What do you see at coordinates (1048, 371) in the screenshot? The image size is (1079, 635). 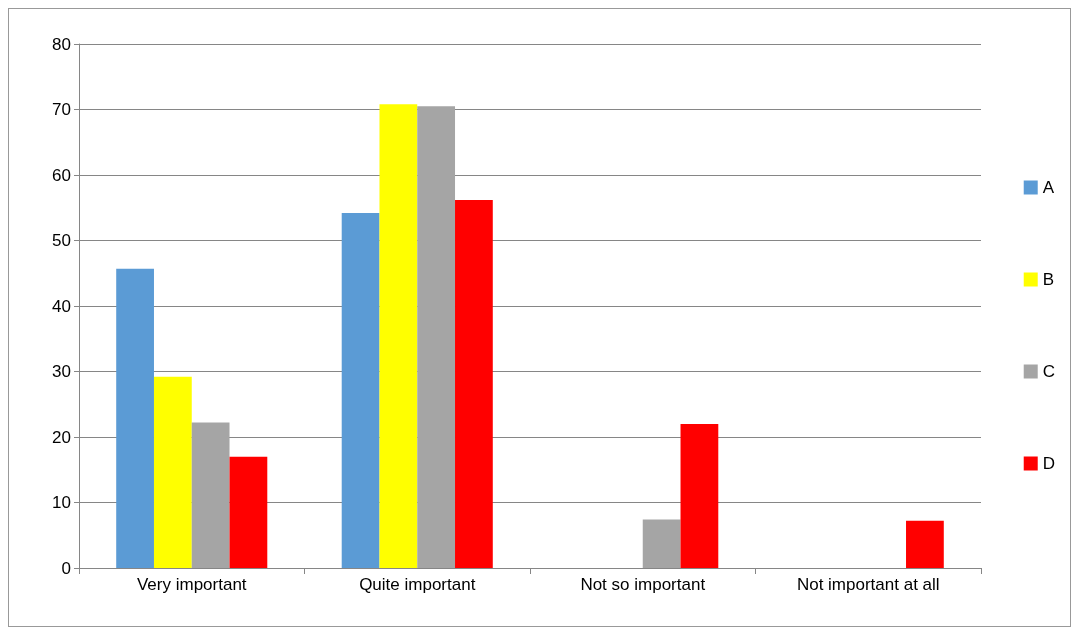 I see `legend-label: C` at bounding box center [1048, 371].